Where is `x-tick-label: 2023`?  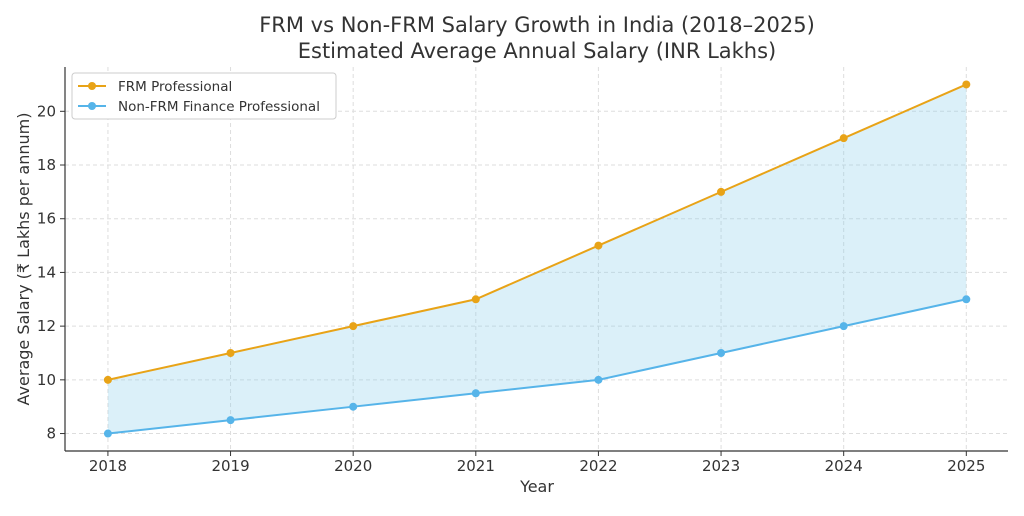 x-tick-label: 2023 is located at coordinates (721, 466).